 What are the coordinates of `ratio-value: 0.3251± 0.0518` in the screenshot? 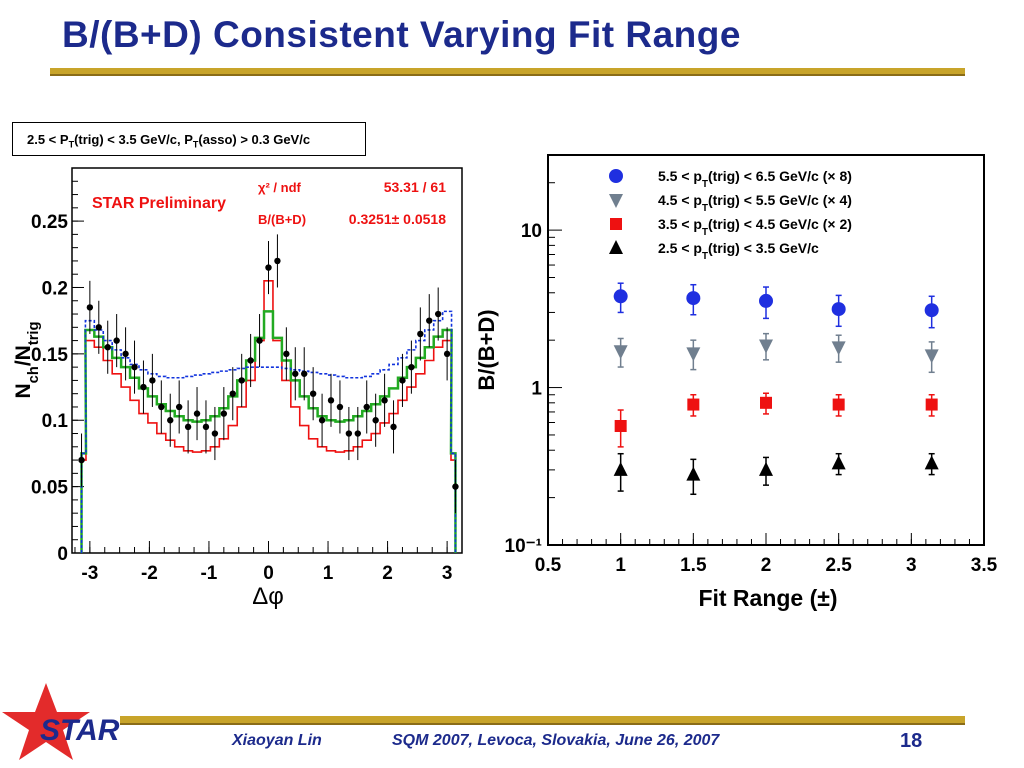 It's located at (397, 219).